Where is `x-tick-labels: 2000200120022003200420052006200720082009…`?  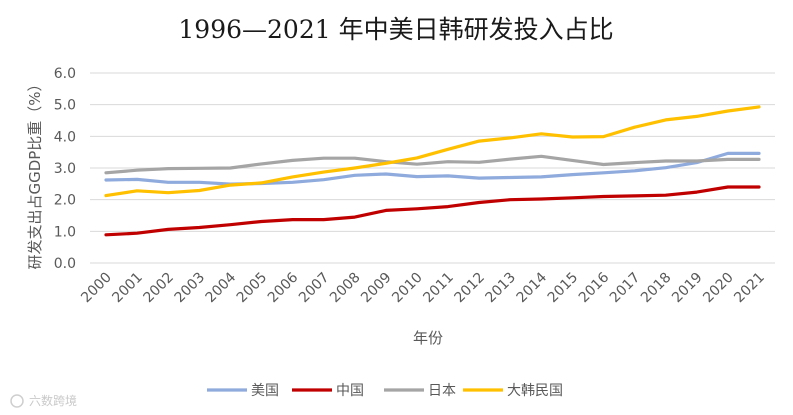
x-tick-labels: 2000200120022003200420052006200720082009… is located at coordinates (423, 287).